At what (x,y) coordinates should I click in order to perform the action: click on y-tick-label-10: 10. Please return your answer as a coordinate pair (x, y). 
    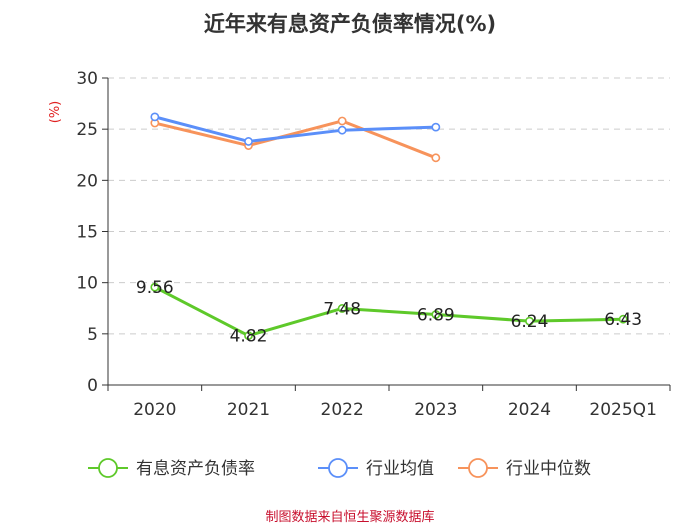
    Looking at the image, I should click on (87, 284).